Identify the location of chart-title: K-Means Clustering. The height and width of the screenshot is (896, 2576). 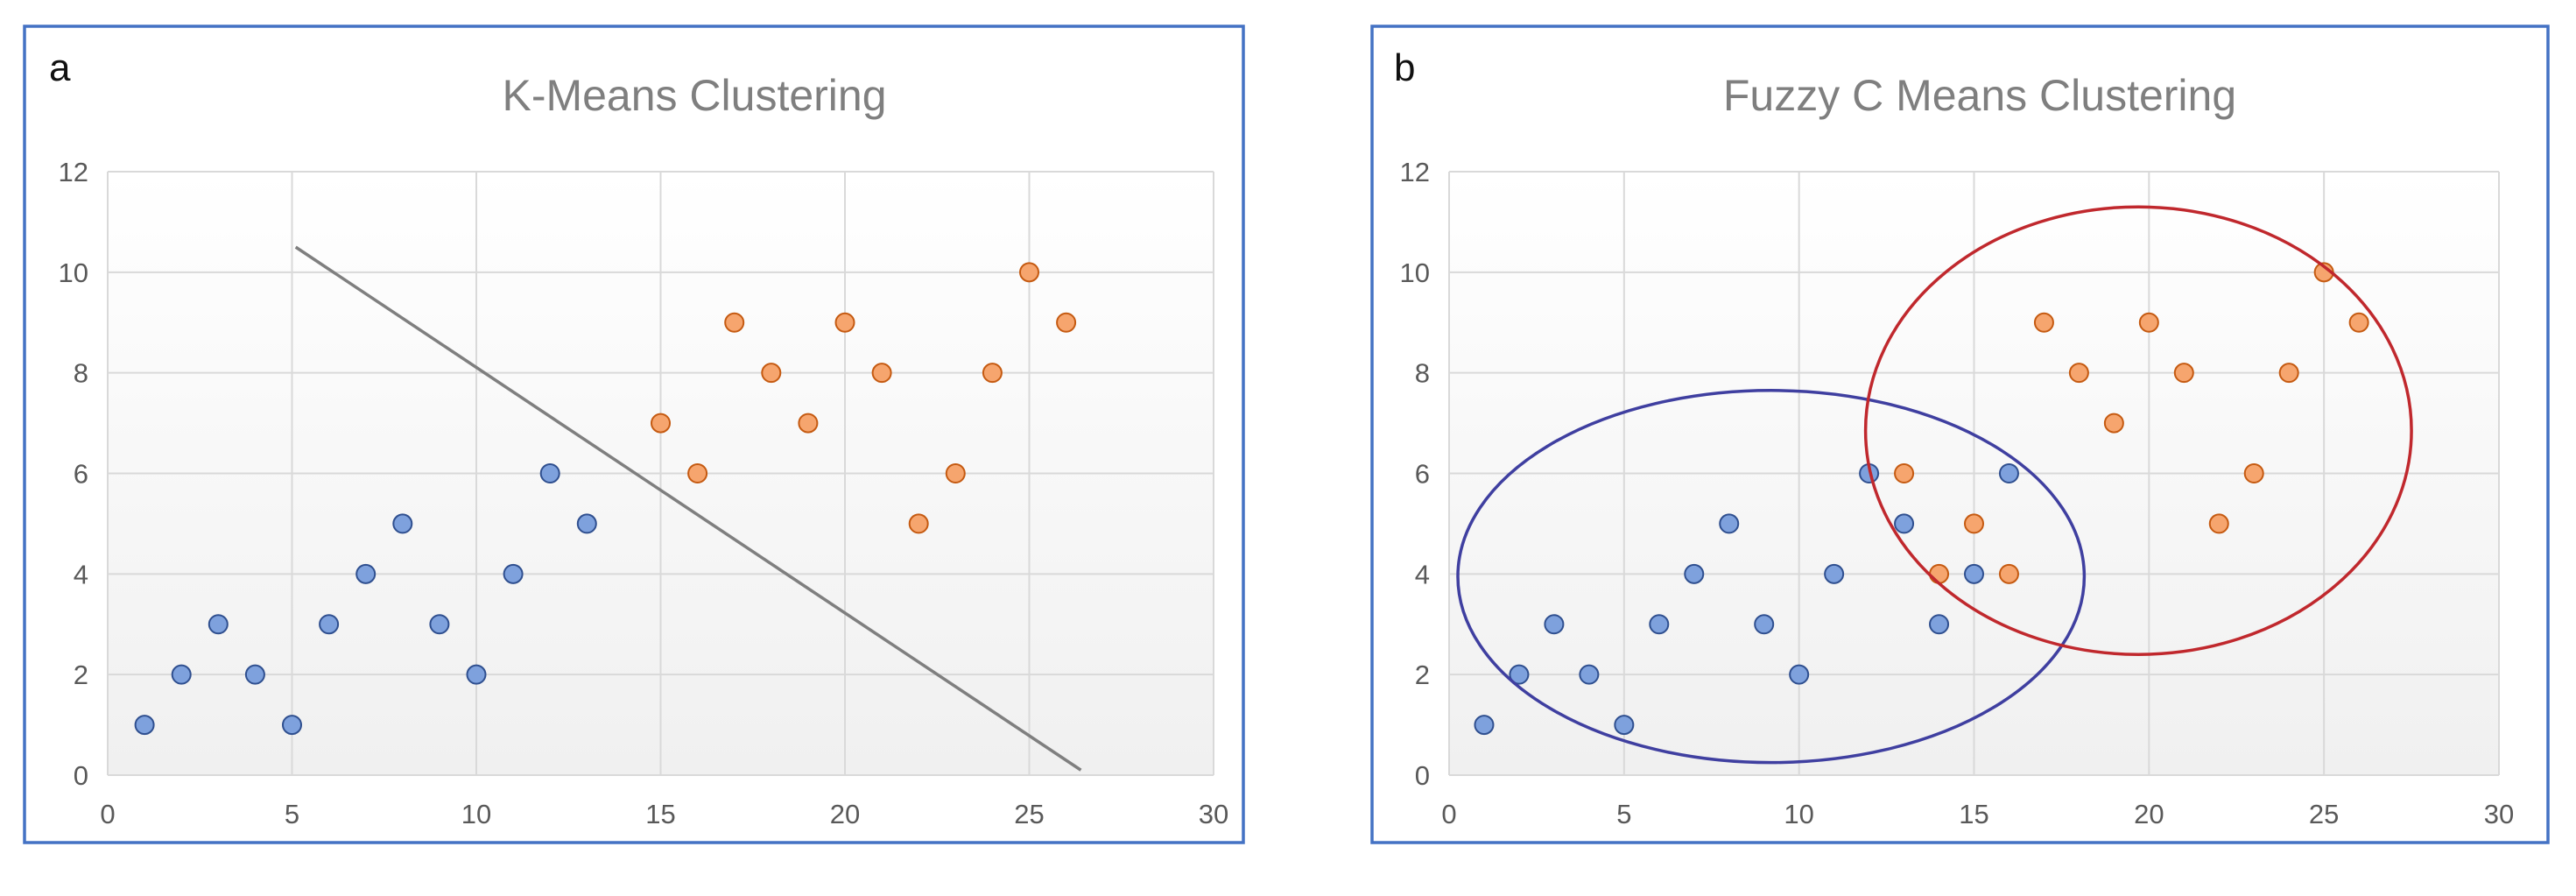
(694, 95).